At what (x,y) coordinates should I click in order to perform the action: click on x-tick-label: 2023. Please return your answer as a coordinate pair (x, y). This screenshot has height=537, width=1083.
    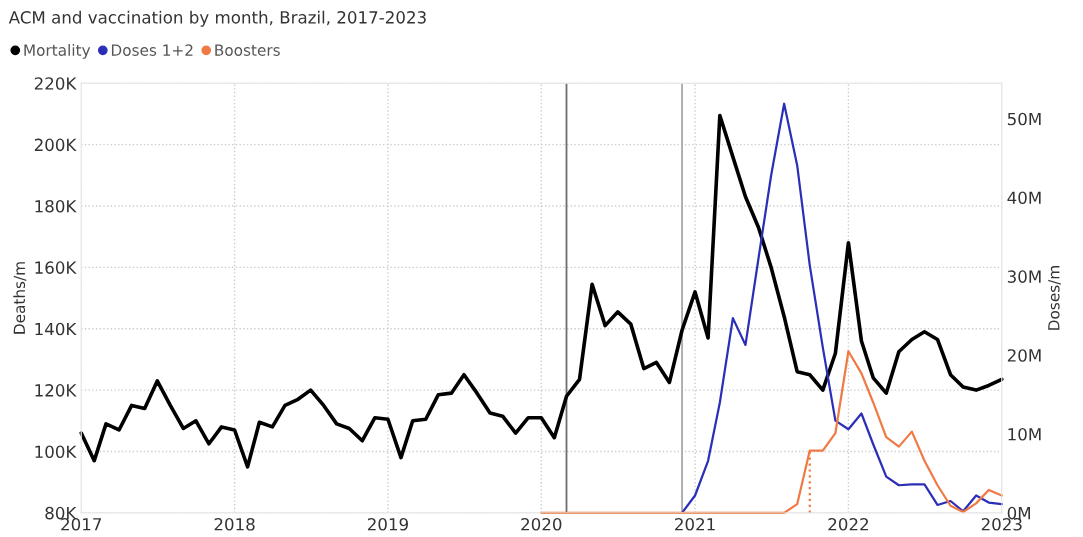
    Looking at the image, I should click on (1001, 524).